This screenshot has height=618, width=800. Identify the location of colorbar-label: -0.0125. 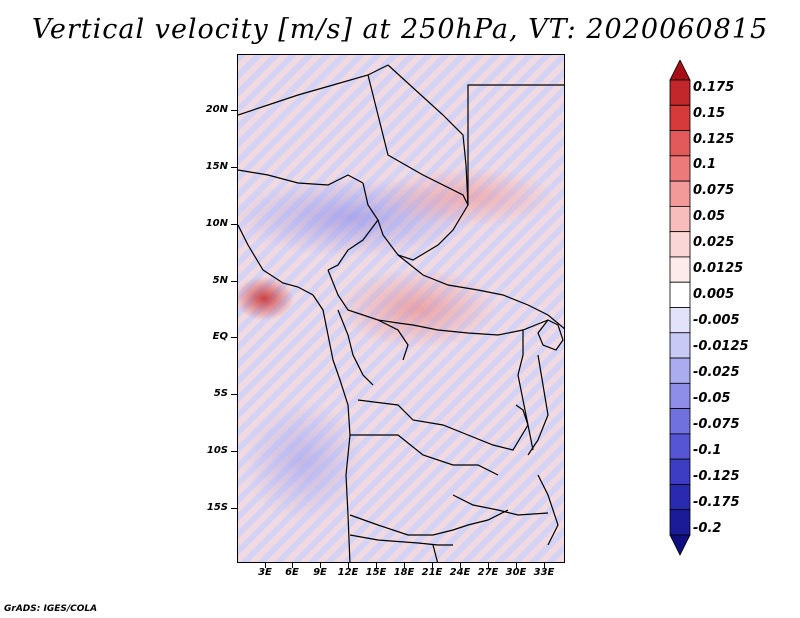
(721, 346).